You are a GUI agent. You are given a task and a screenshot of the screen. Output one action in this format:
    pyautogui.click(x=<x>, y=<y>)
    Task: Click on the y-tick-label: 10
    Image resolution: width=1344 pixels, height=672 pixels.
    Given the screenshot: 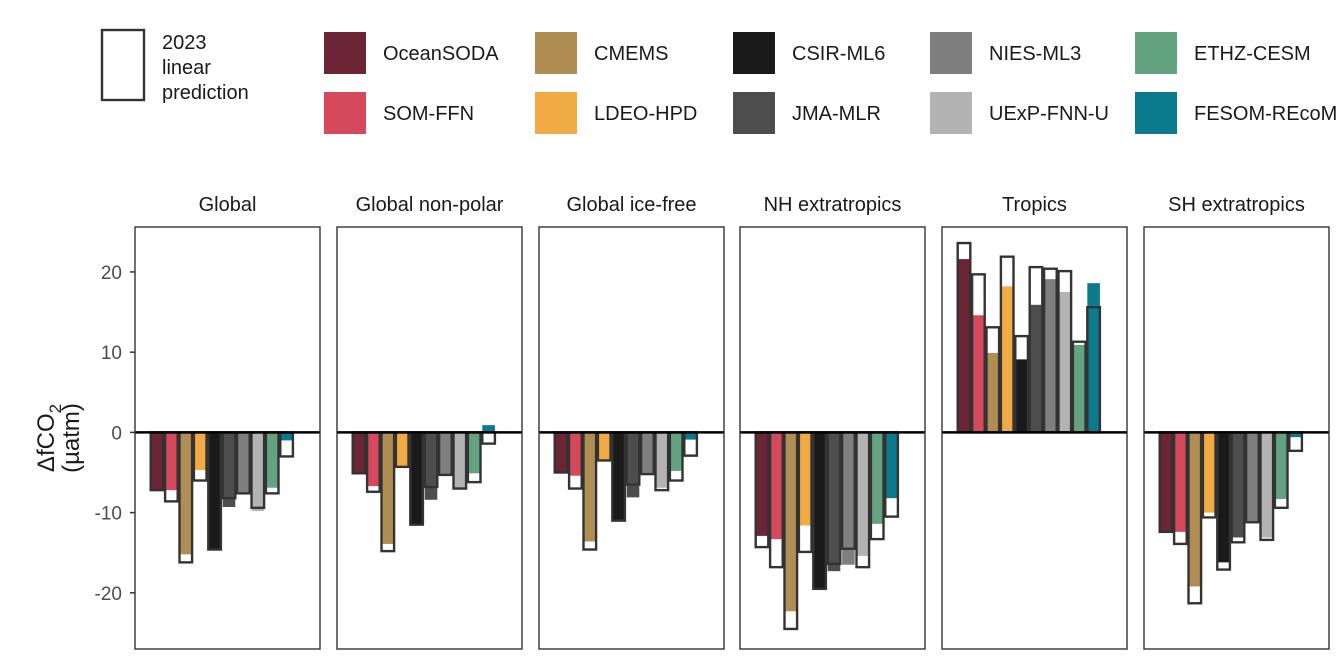 What is the action you would take?
    pyautogui.click(x=111, y=353)
    